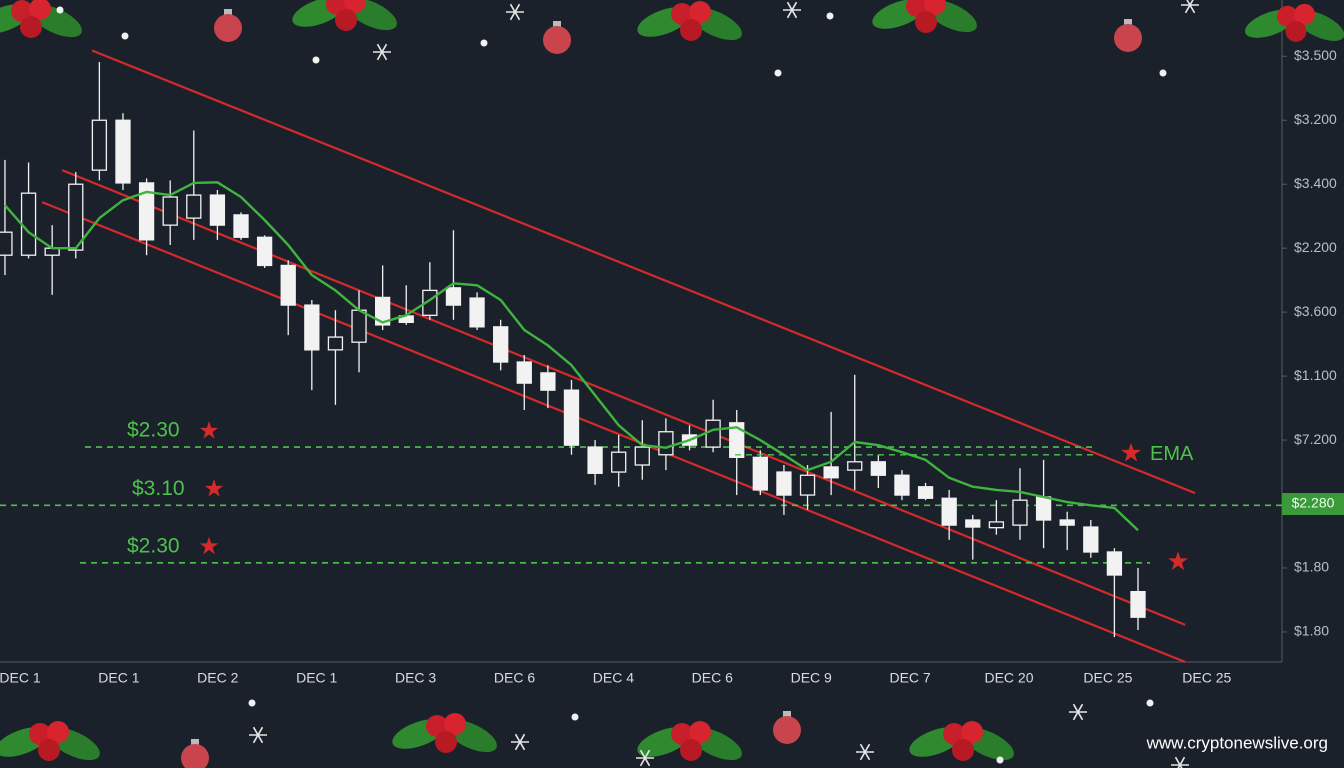  I want to click on y-tick-label: $3.200, so click(1315, 119).